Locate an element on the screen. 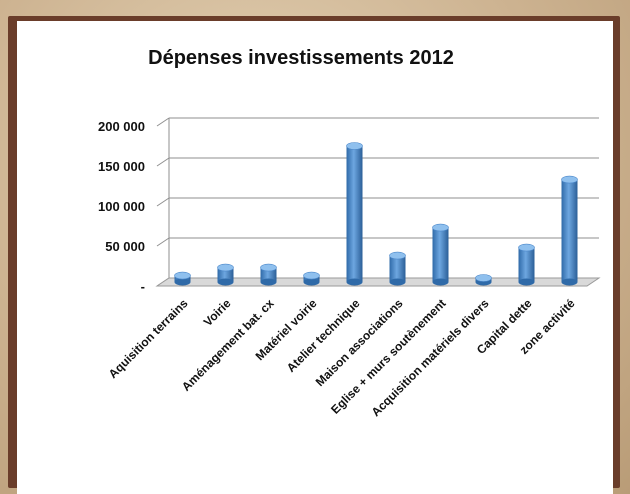  y-tick-label: 100 000 is located at coordinates (121, 206).